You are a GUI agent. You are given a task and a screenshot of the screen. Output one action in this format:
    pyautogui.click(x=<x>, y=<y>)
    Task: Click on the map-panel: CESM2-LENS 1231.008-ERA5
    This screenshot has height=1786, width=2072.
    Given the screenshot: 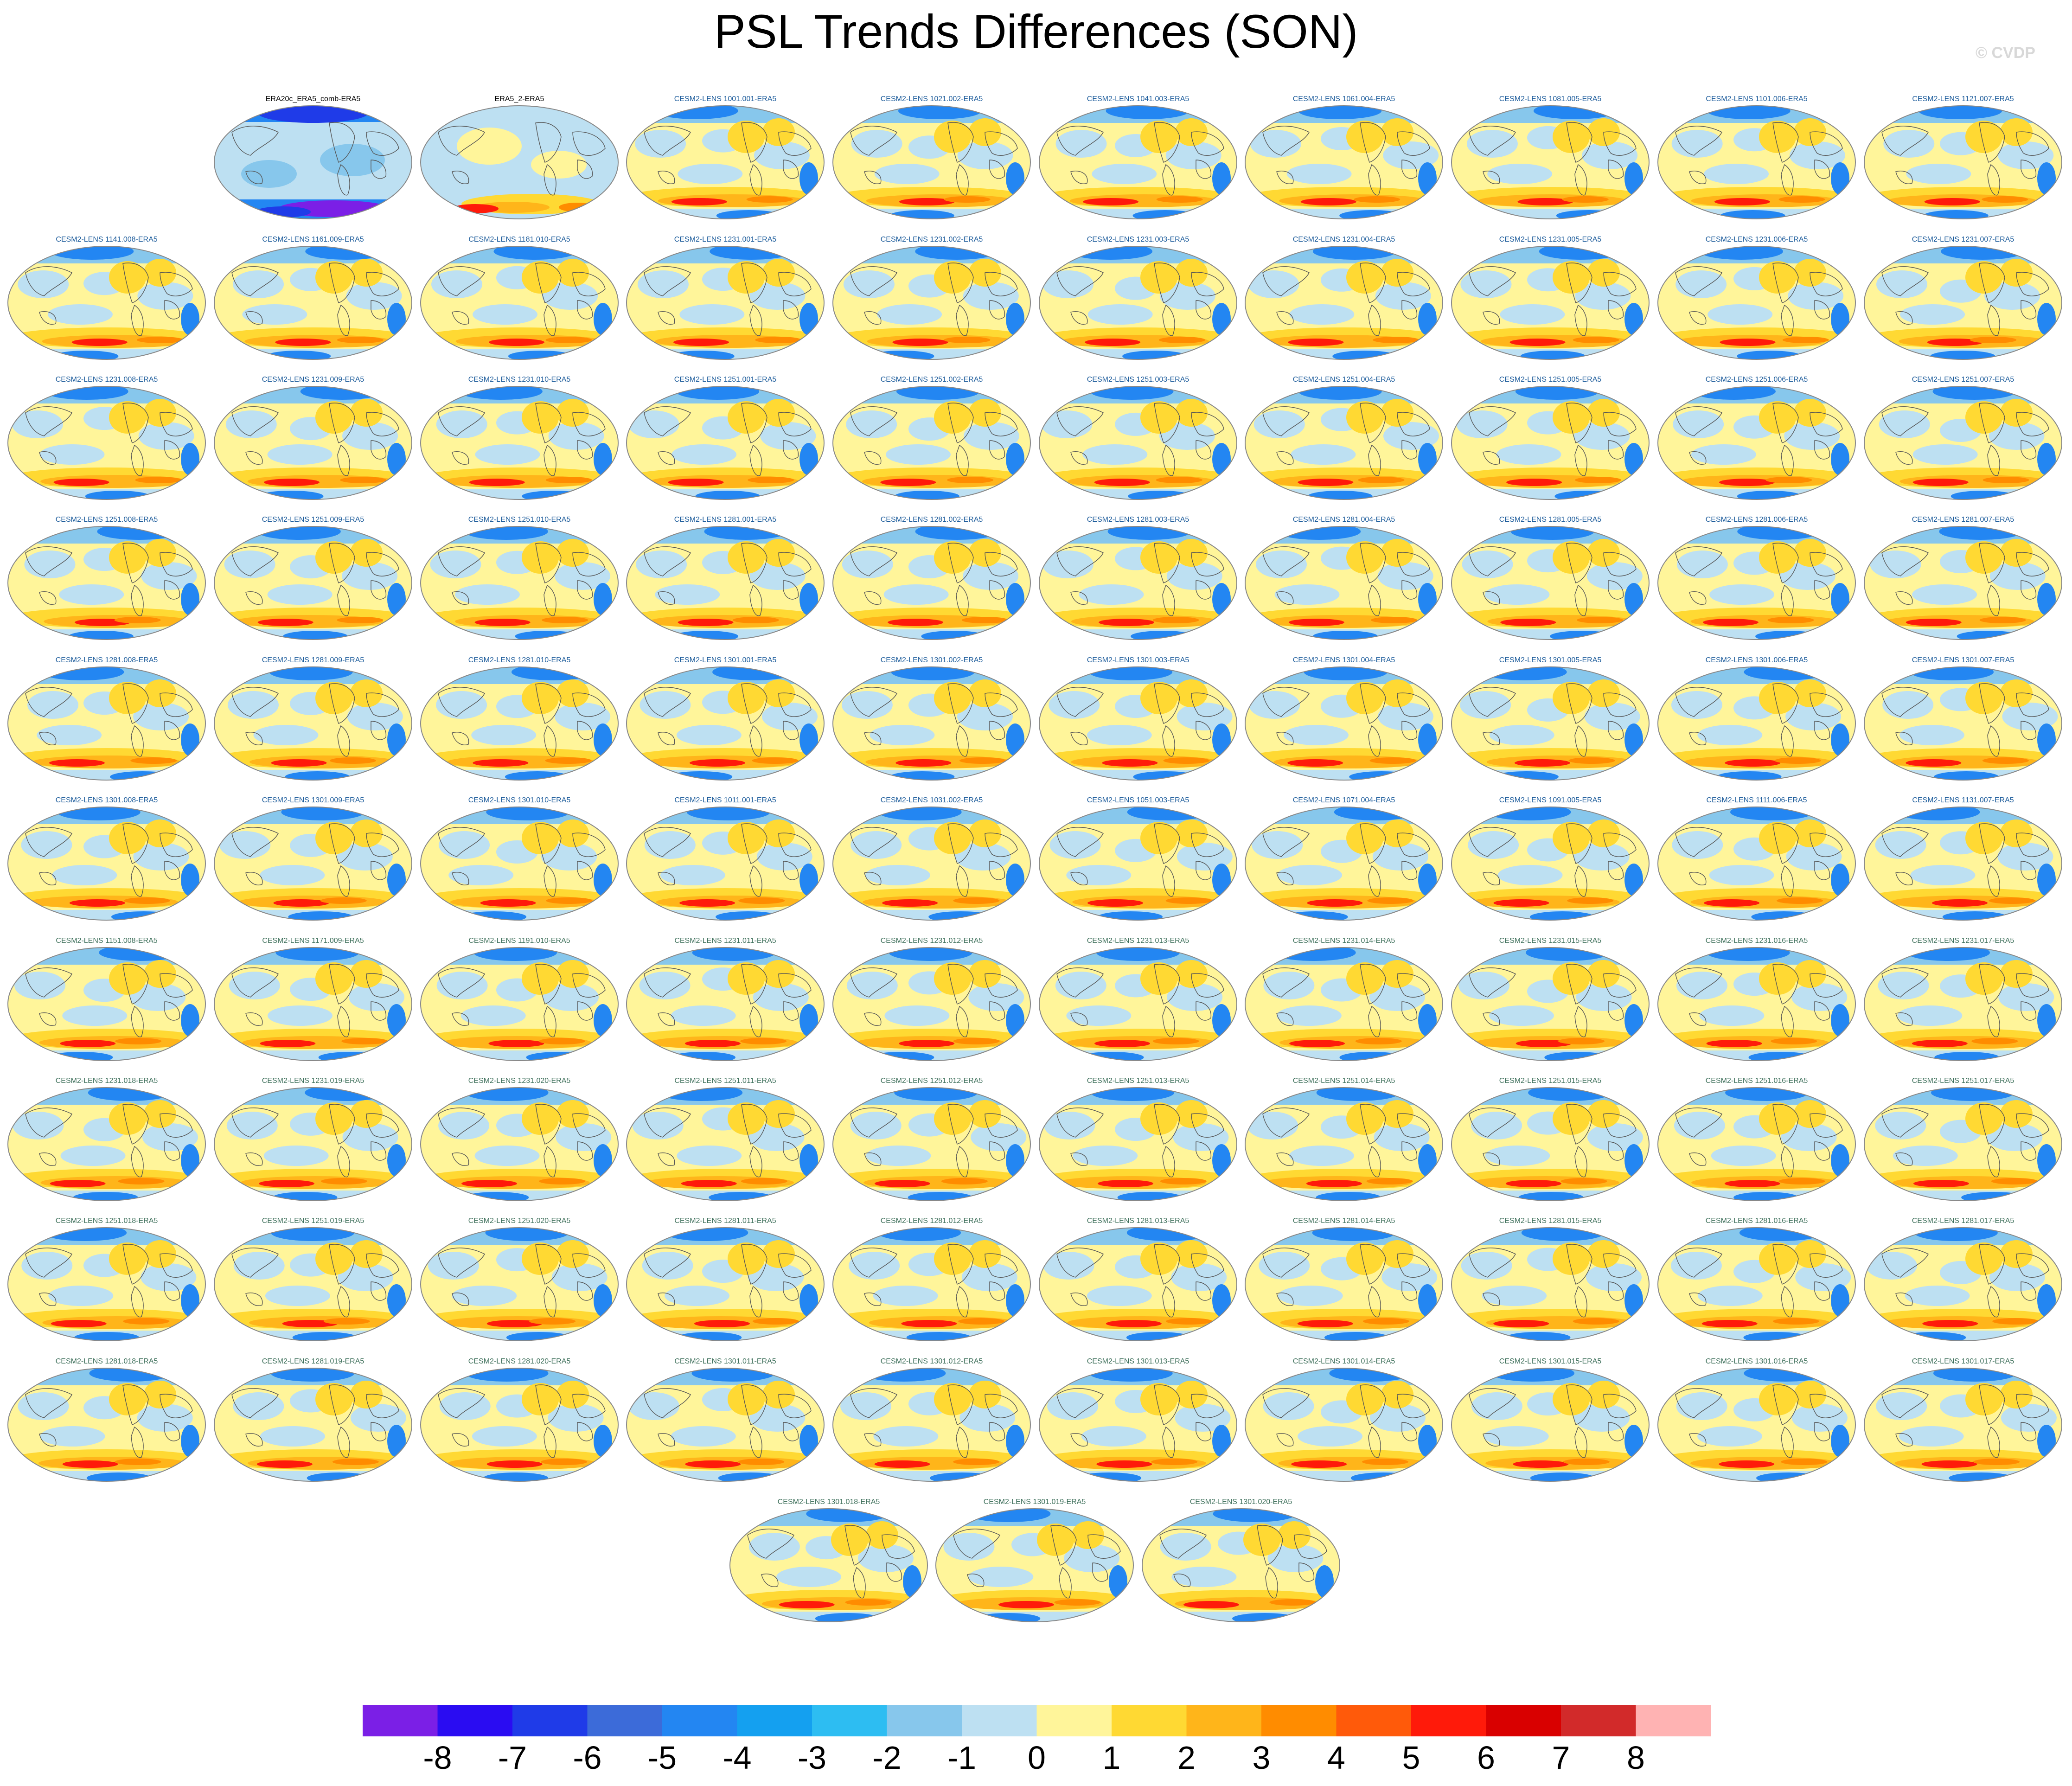 What is the action you would take?
    pyautogui.click(x=106, y=438)
    